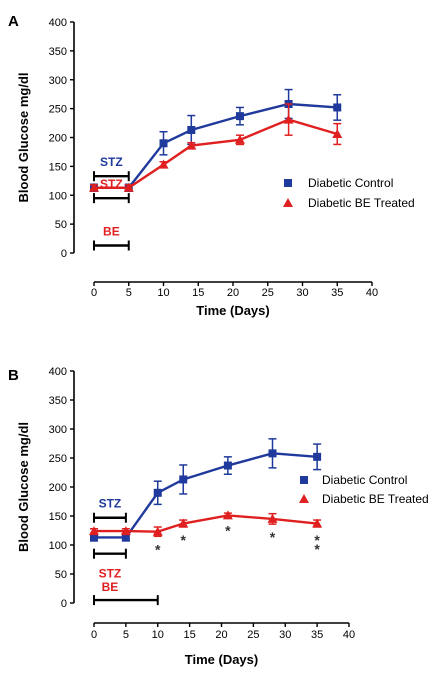  I want to click on panel-letter: B, so click(13, 375).